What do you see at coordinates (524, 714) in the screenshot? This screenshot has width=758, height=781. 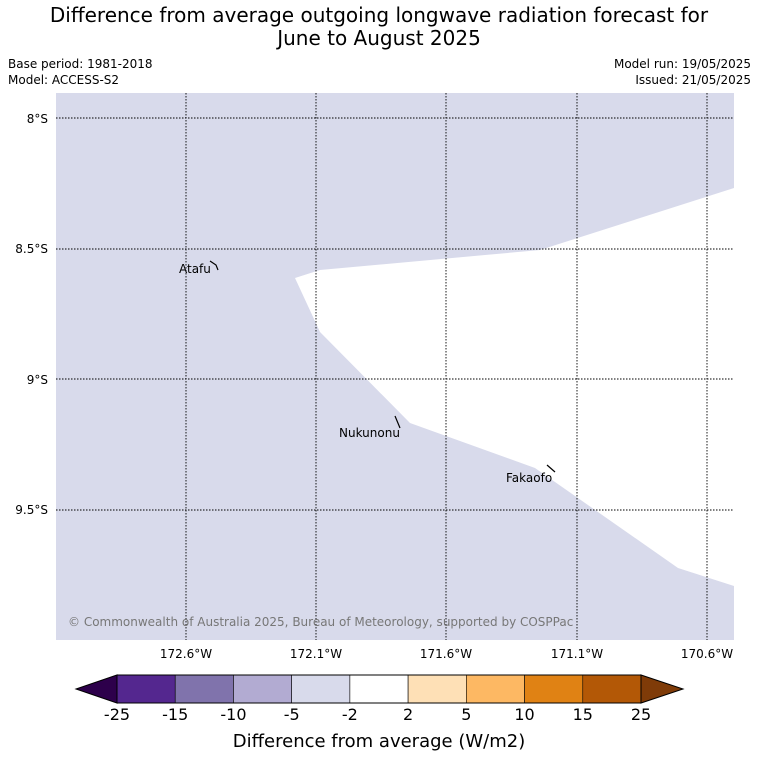 I see `colorbar-tick-label: 10` at bounding box center [524, 714].